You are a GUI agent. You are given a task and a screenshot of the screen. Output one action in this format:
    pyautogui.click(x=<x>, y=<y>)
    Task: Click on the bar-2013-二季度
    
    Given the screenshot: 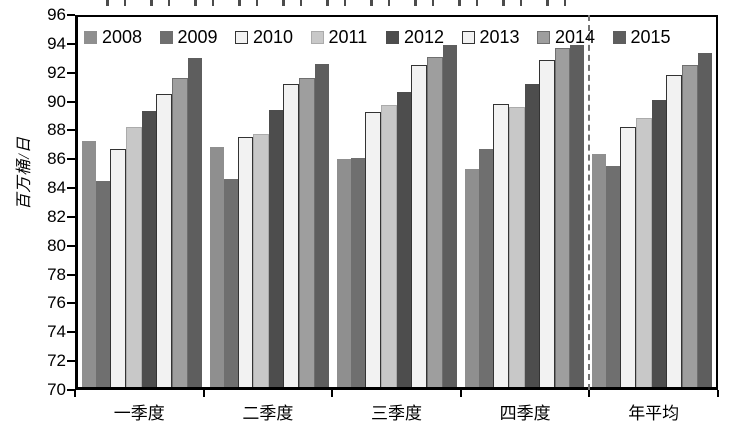 What is the action you would take?
    pyautogui.click(x=291, y=235)
    